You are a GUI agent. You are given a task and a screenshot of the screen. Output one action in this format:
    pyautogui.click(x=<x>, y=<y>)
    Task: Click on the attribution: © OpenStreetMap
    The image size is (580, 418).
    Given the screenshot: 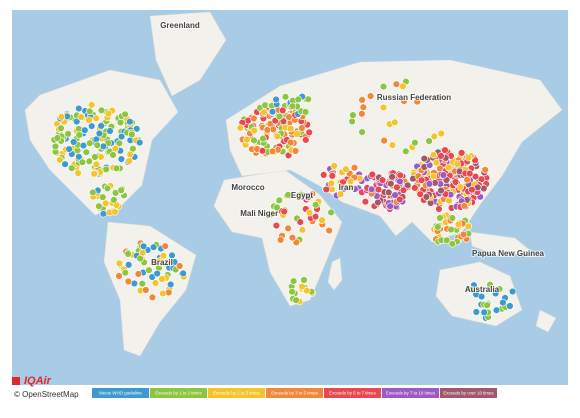 What is the action you would take?
    pyautogui.click(x=46, y=394)
    